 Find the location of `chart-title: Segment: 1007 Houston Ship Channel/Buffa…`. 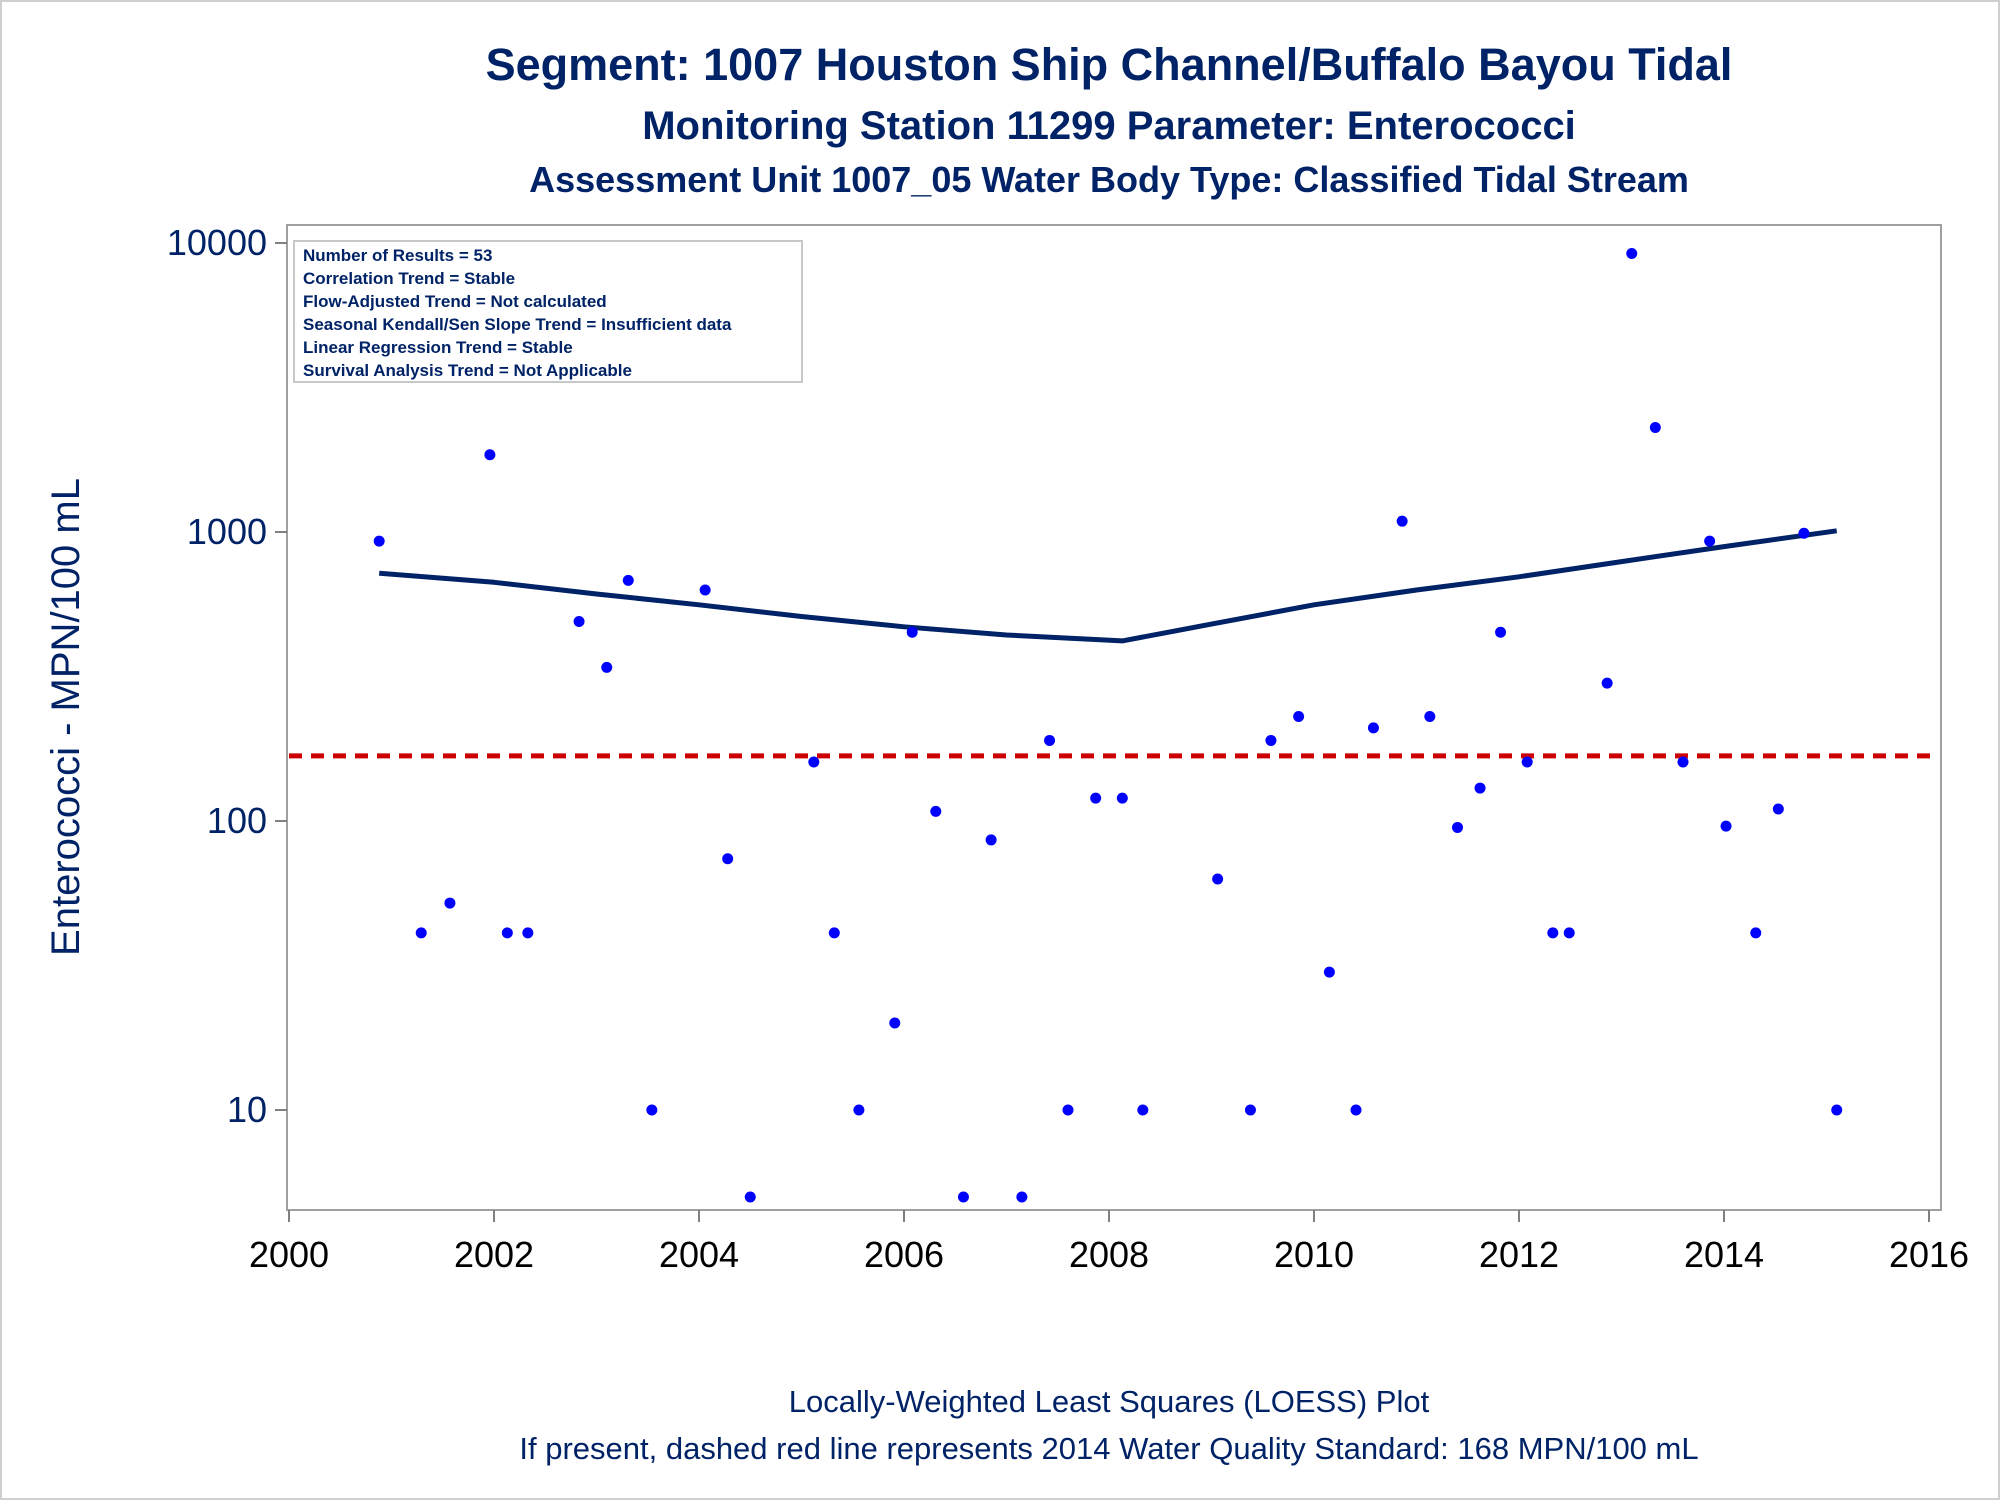

chart-title: Segment: 1007 Houston Ship Channel/Buffa… is located at coordinates (1109, 64).